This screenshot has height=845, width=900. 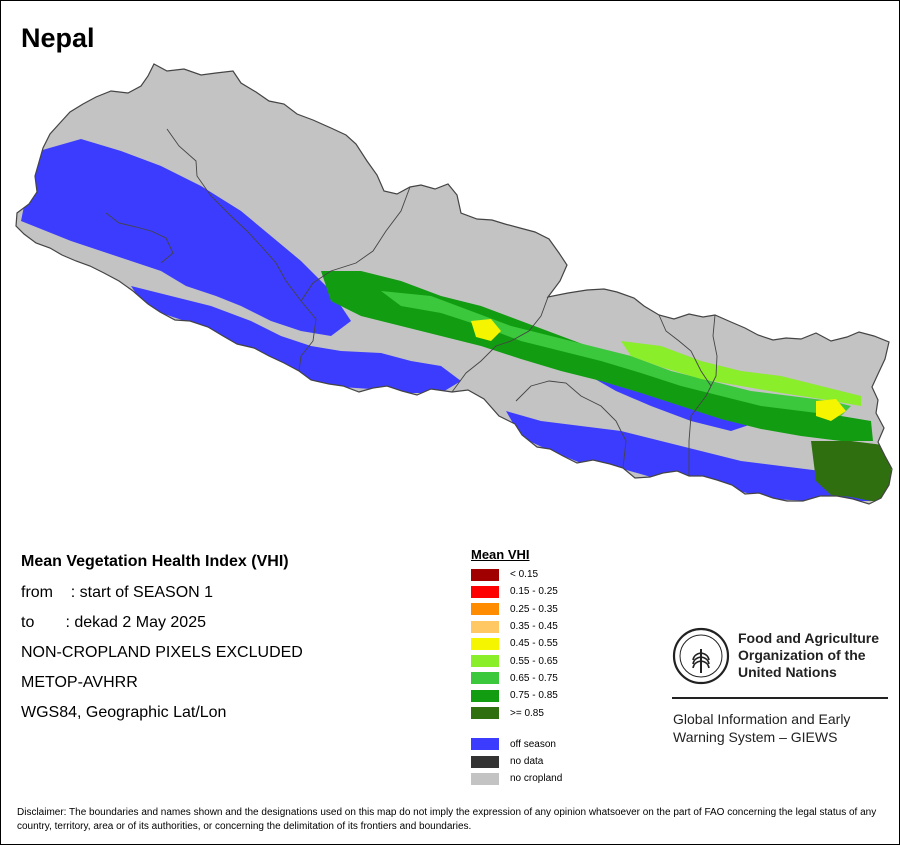 I want to click on legend-title: Mean VHI, so click(x=500, y=554).